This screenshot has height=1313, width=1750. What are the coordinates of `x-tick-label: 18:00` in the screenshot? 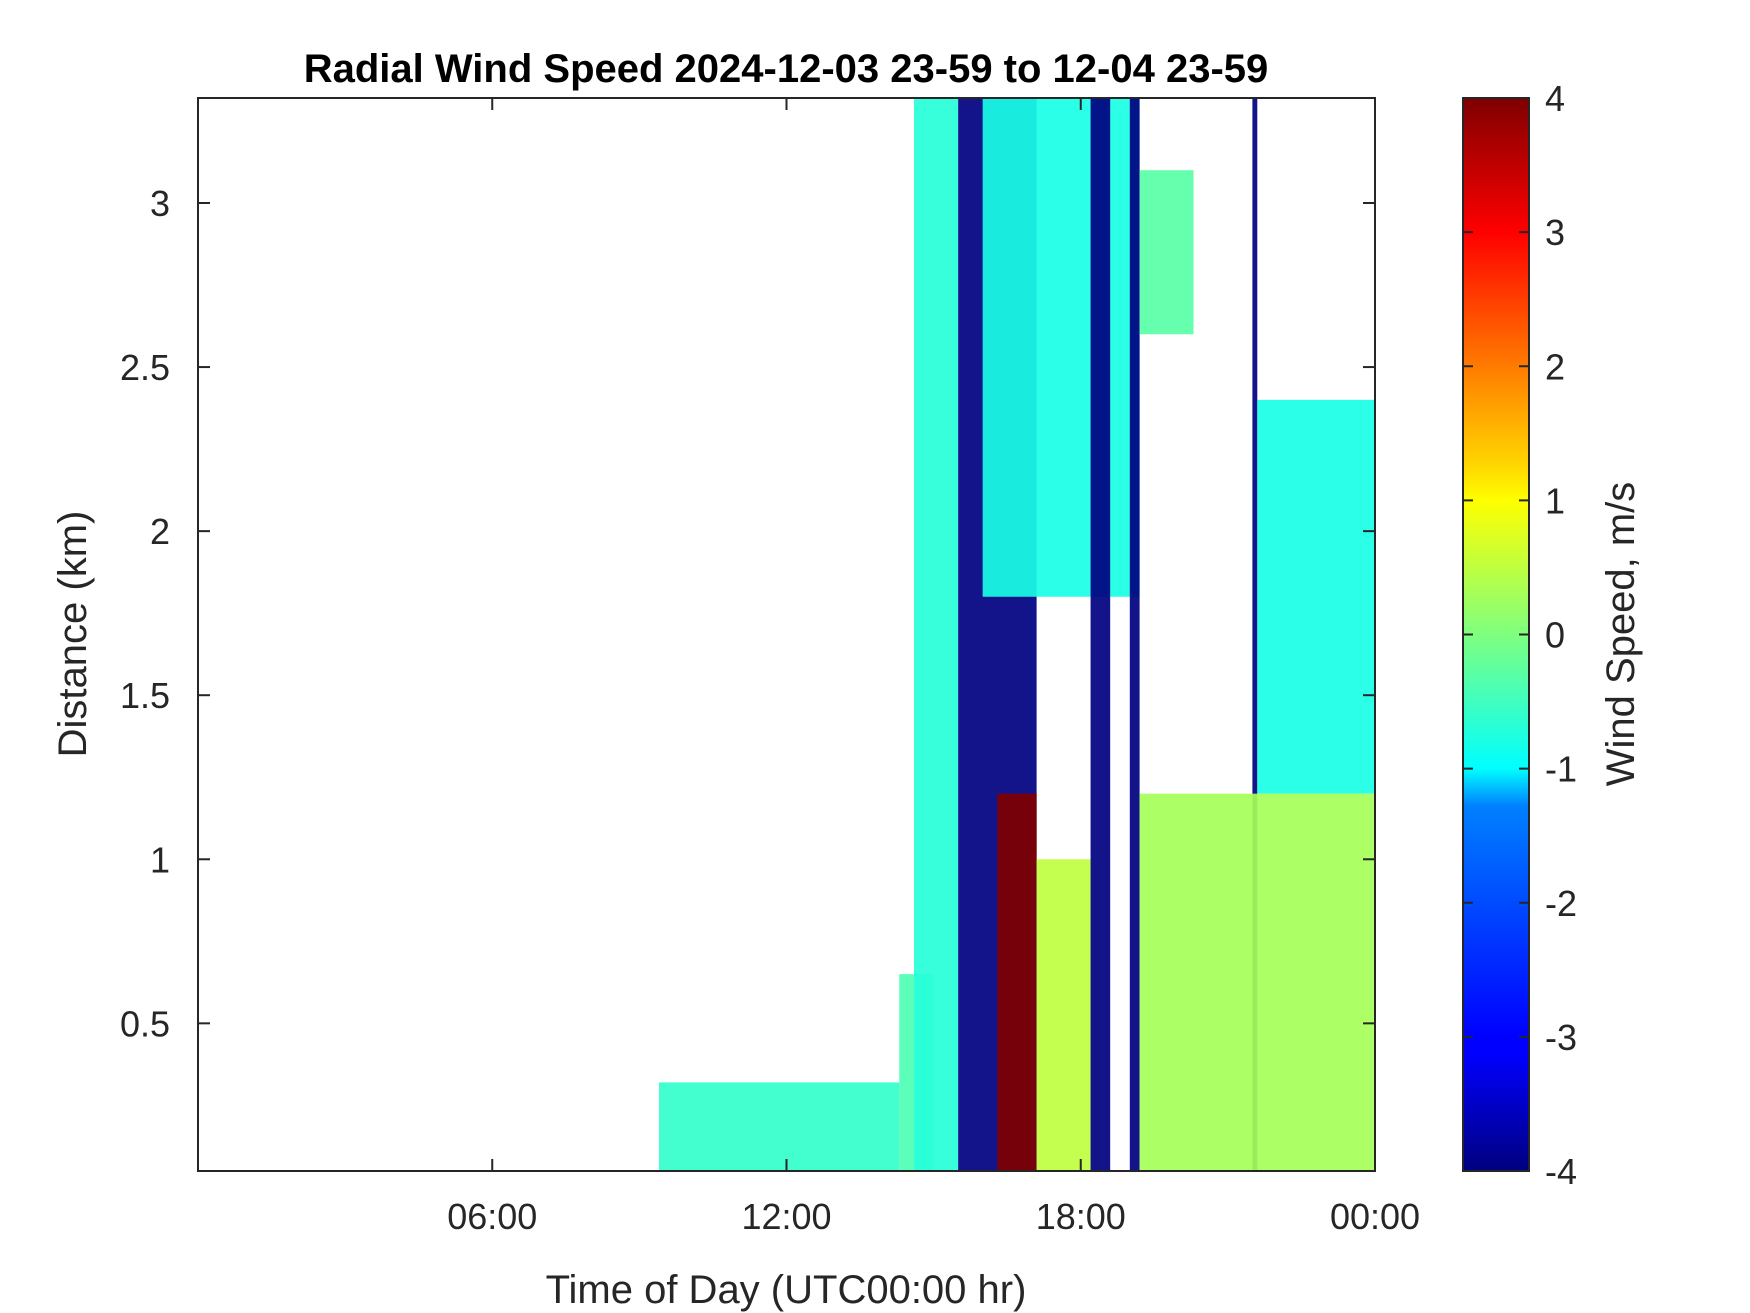 It's located at (1081, 1216).